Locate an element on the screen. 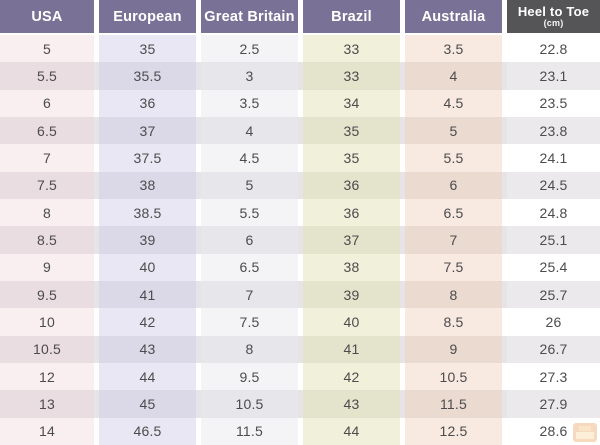  cell-heel-to-toe: 23.5 is located at coordinates (553, 103).